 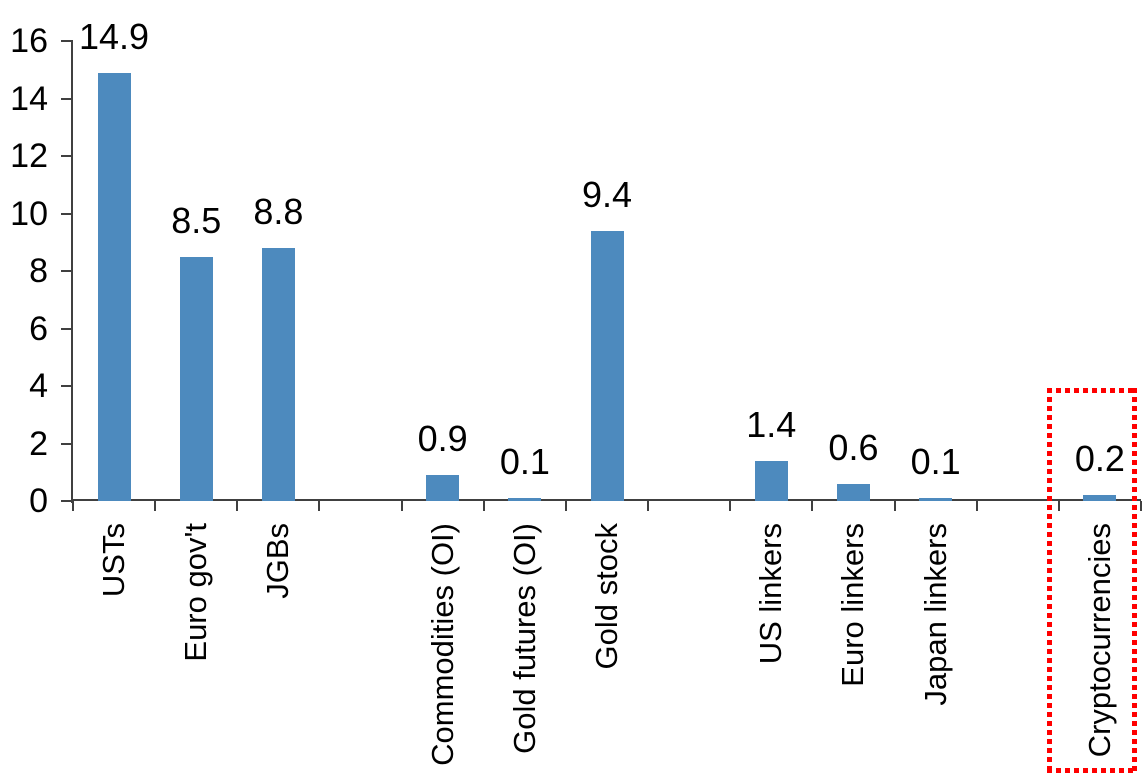 What do you see at coordinates (936, 499) in the screenshot?
I see `bar-japan-linkers` at bounding box center [936, 499].